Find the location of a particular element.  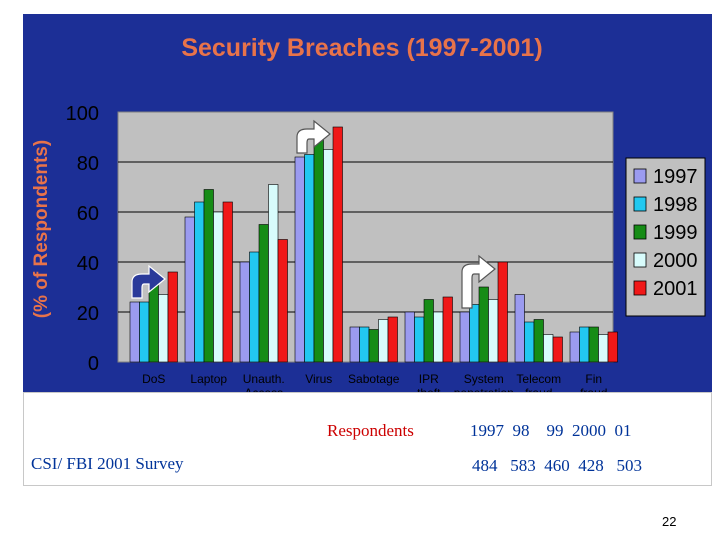

y-tick-label: 40 is located at coordinates (88, 264).